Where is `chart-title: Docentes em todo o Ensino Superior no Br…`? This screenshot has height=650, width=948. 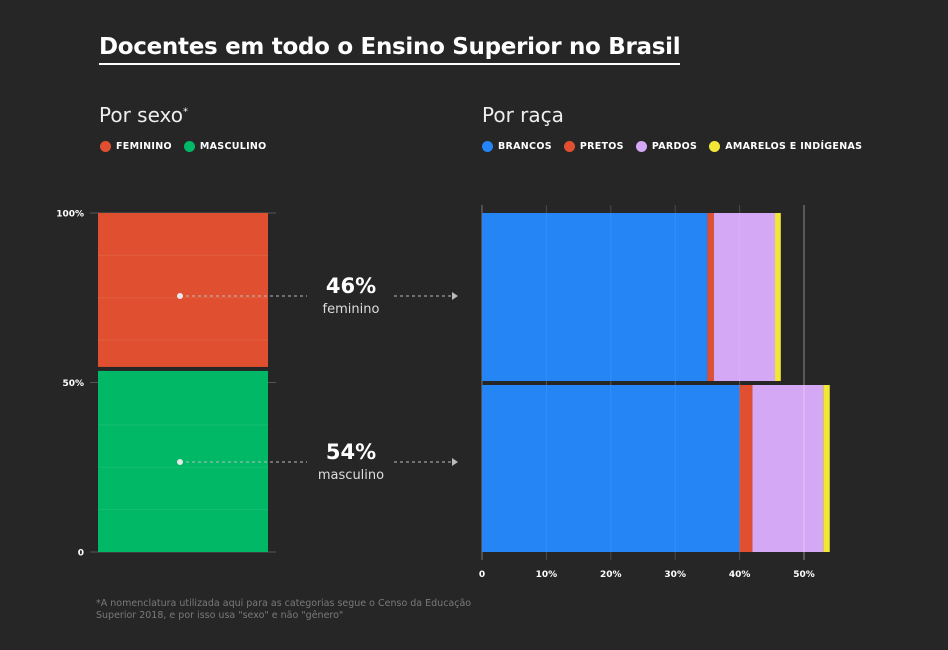
chart-title: Docentes em todo o Ensino Superior no Br… is located at coordinates (390, 49).